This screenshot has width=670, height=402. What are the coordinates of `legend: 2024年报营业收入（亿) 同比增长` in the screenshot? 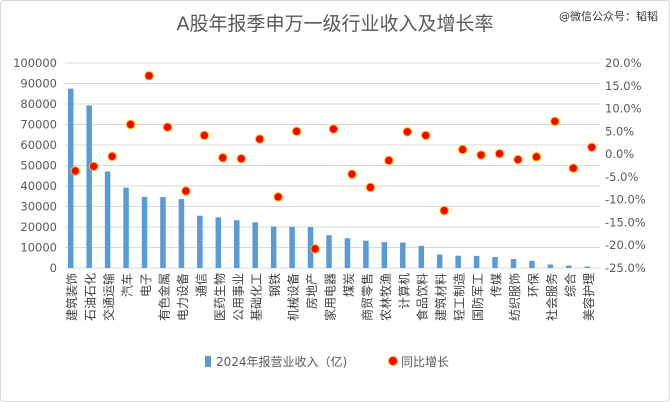 It's located at (327, 361).